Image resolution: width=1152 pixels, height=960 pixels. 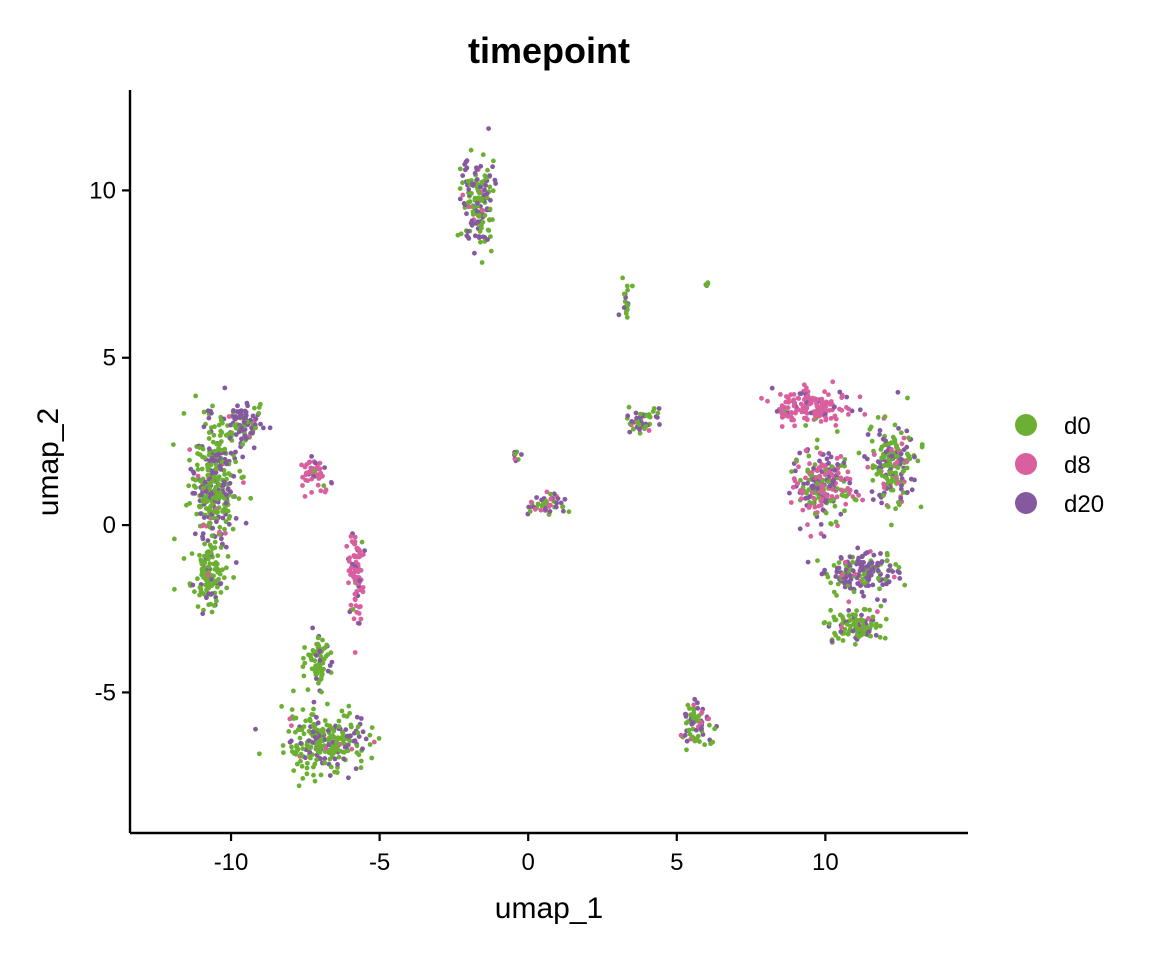 I want to click on y-tick-label: 5, so click(x=109, y=358).